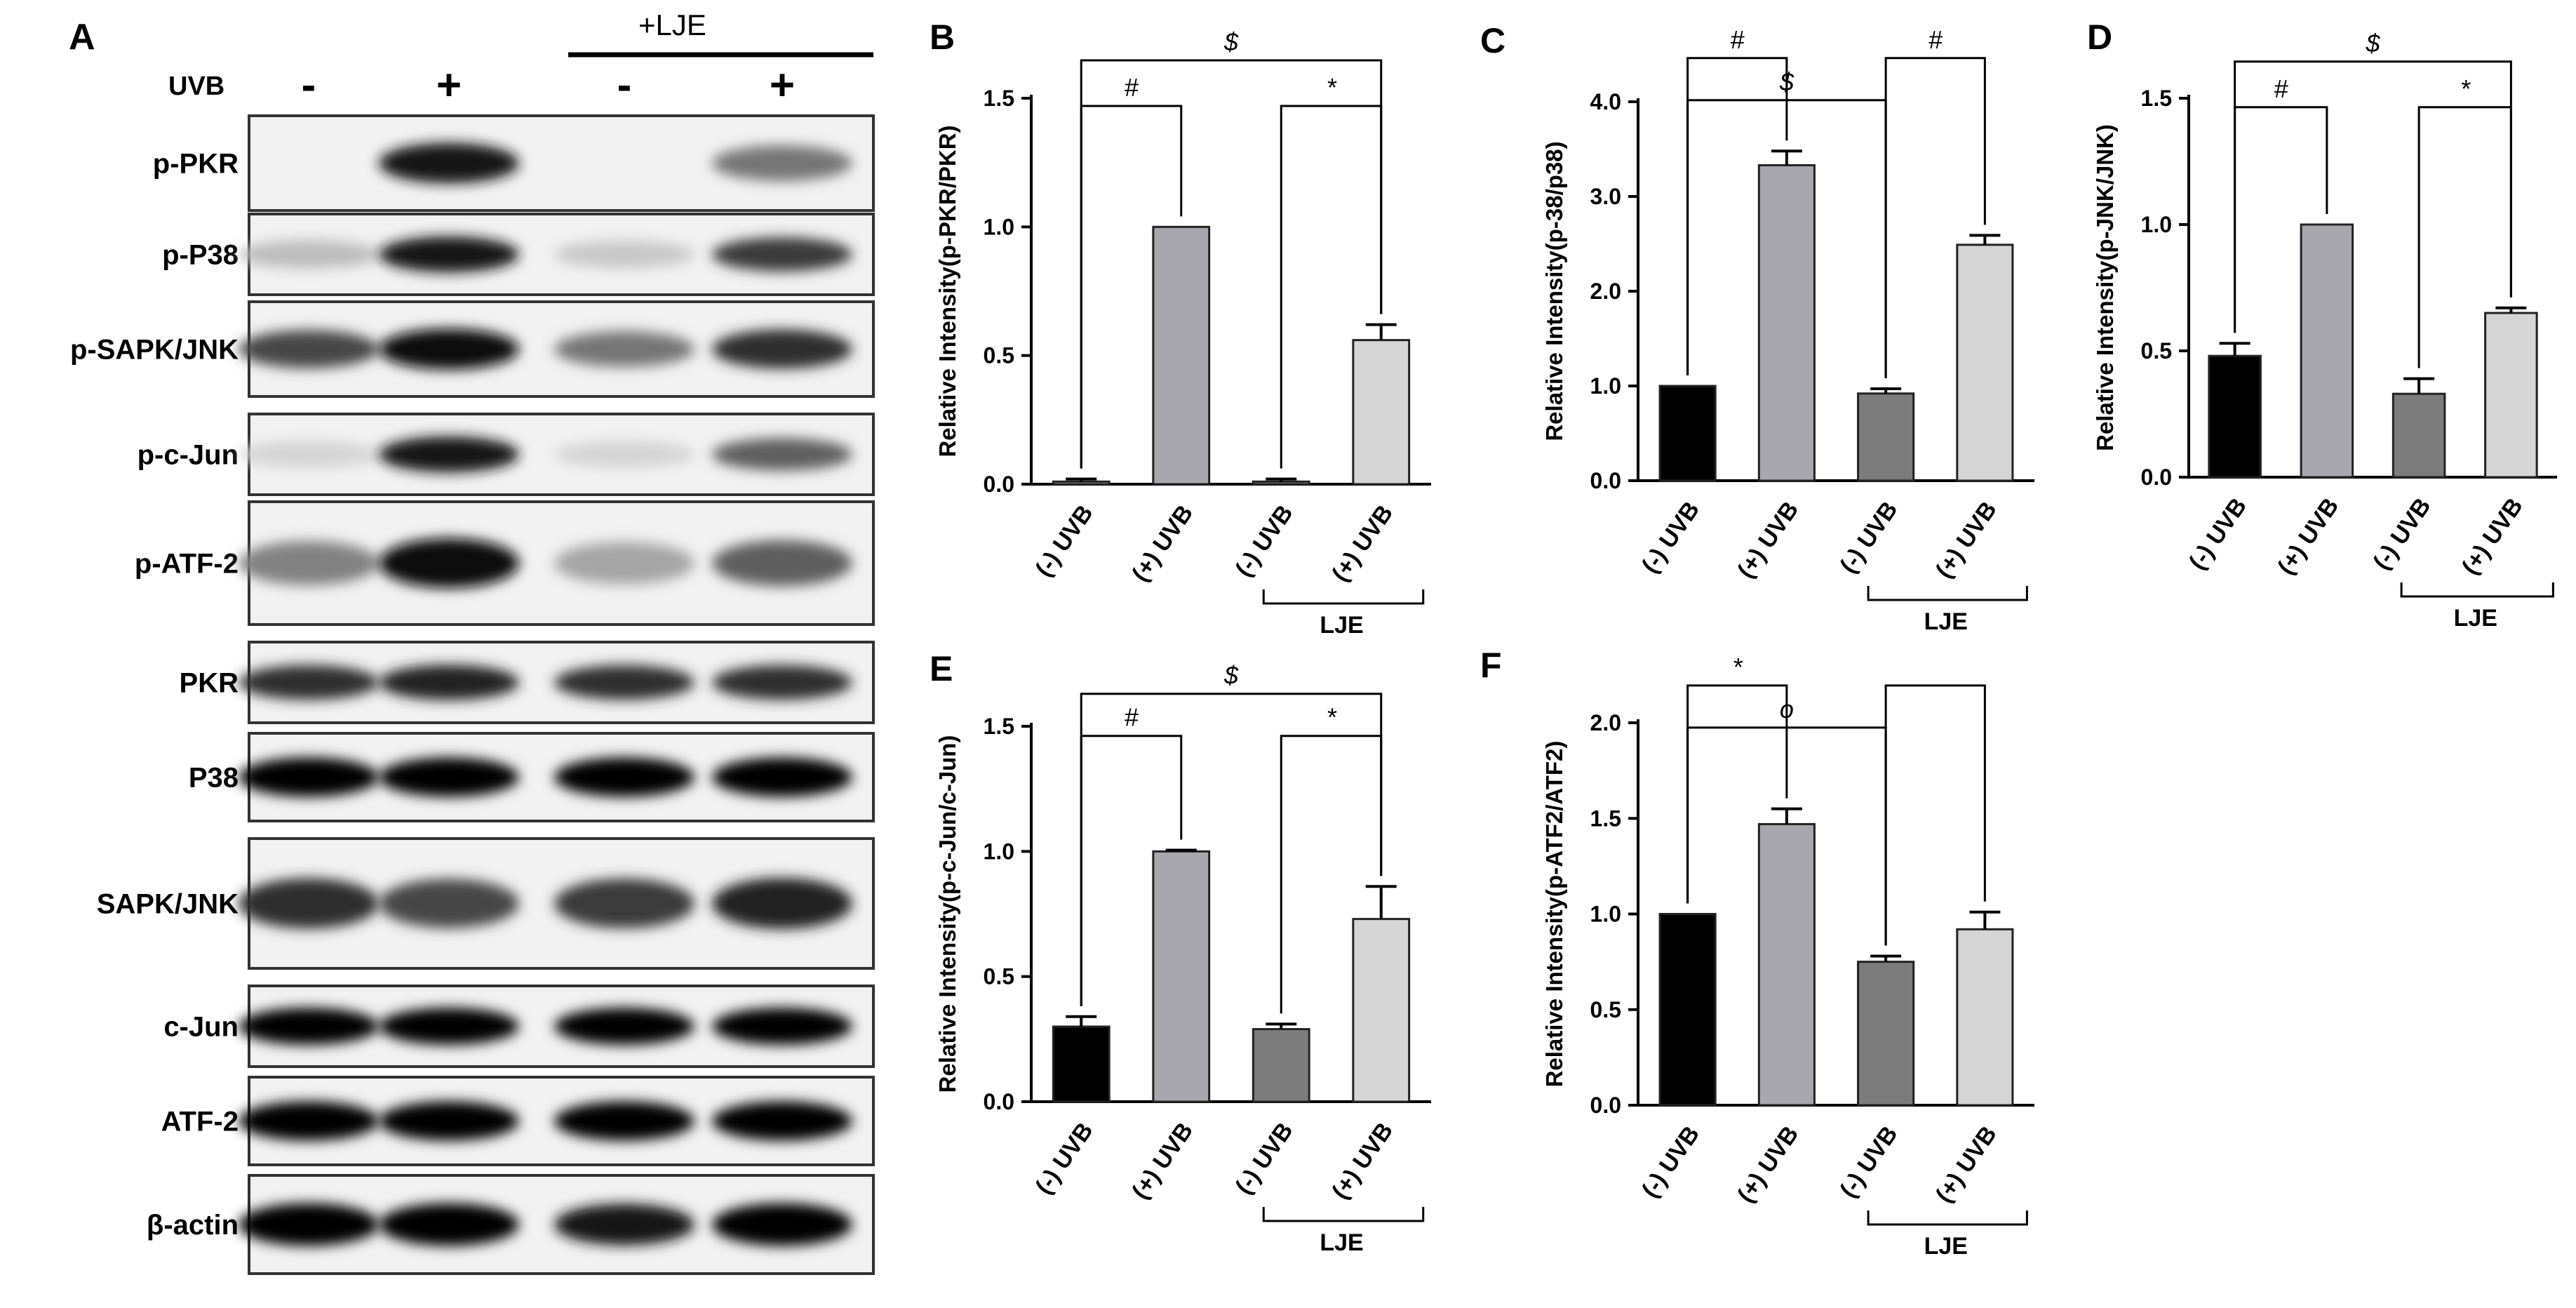 This screenshot has width=2576, height=1308. What do you see at coordinates (532, 777) in the screenshot?
I see `blot-row: P38` at bounding box center [532, 777].